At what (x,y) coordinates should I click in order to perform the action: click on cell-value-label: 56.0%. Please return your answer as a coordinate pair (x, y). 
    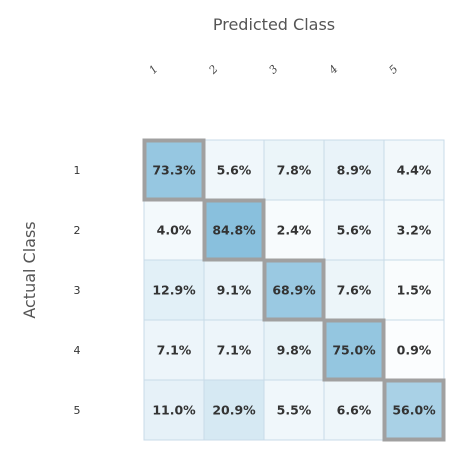
    Looking at the image, I should click on (414, 410).